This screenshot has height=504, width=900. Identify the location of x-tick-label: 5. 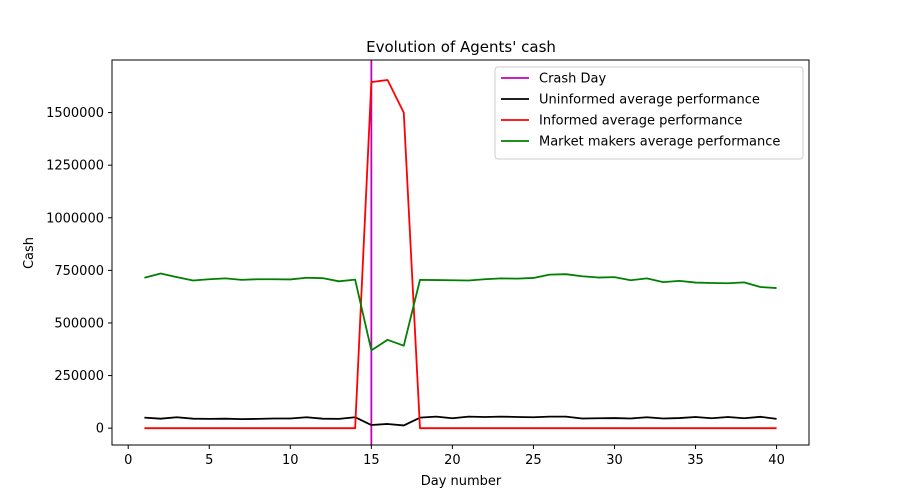
(209, 460).